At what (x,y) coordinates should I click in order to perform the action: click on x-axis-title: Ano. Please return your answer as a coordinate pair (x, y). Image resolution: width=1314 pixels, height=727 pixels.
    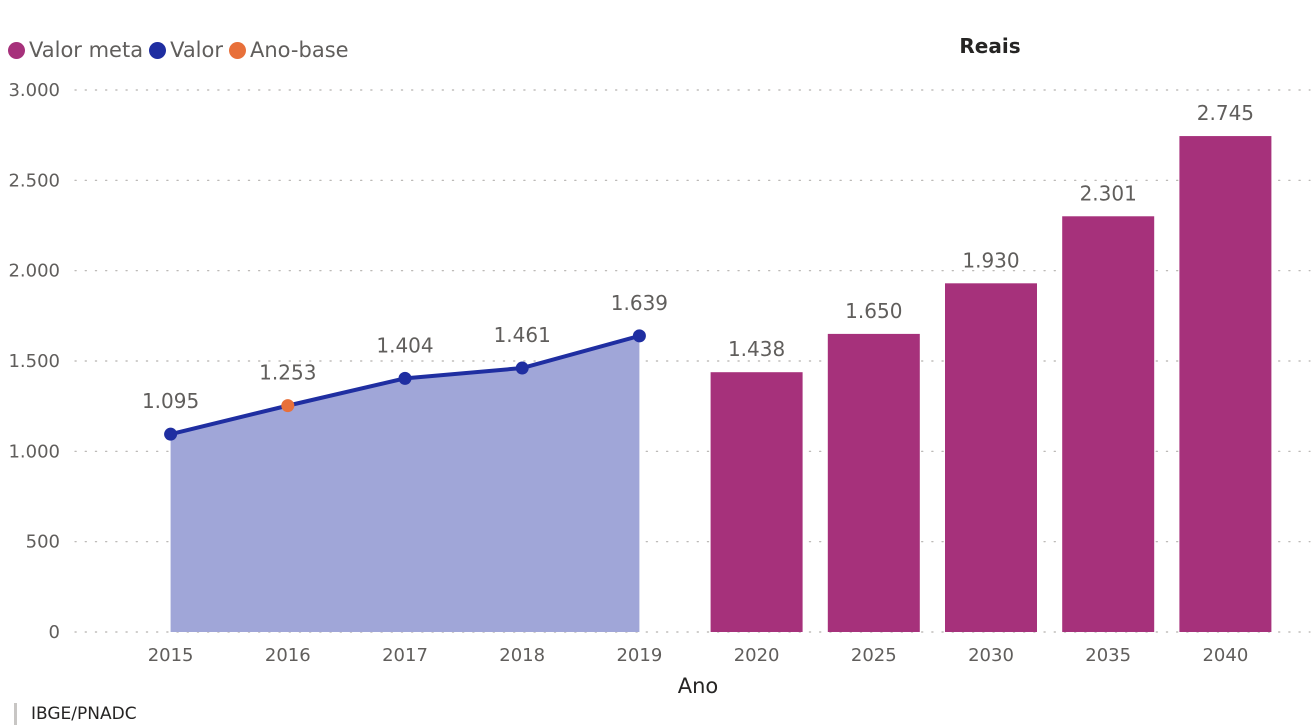
    Looking at the image, I should click on (698, 686).